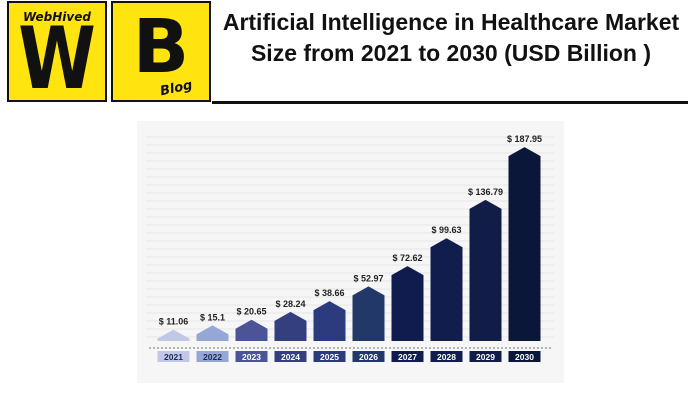  I want to click on logo-letter-b: B, so click(161, 47).